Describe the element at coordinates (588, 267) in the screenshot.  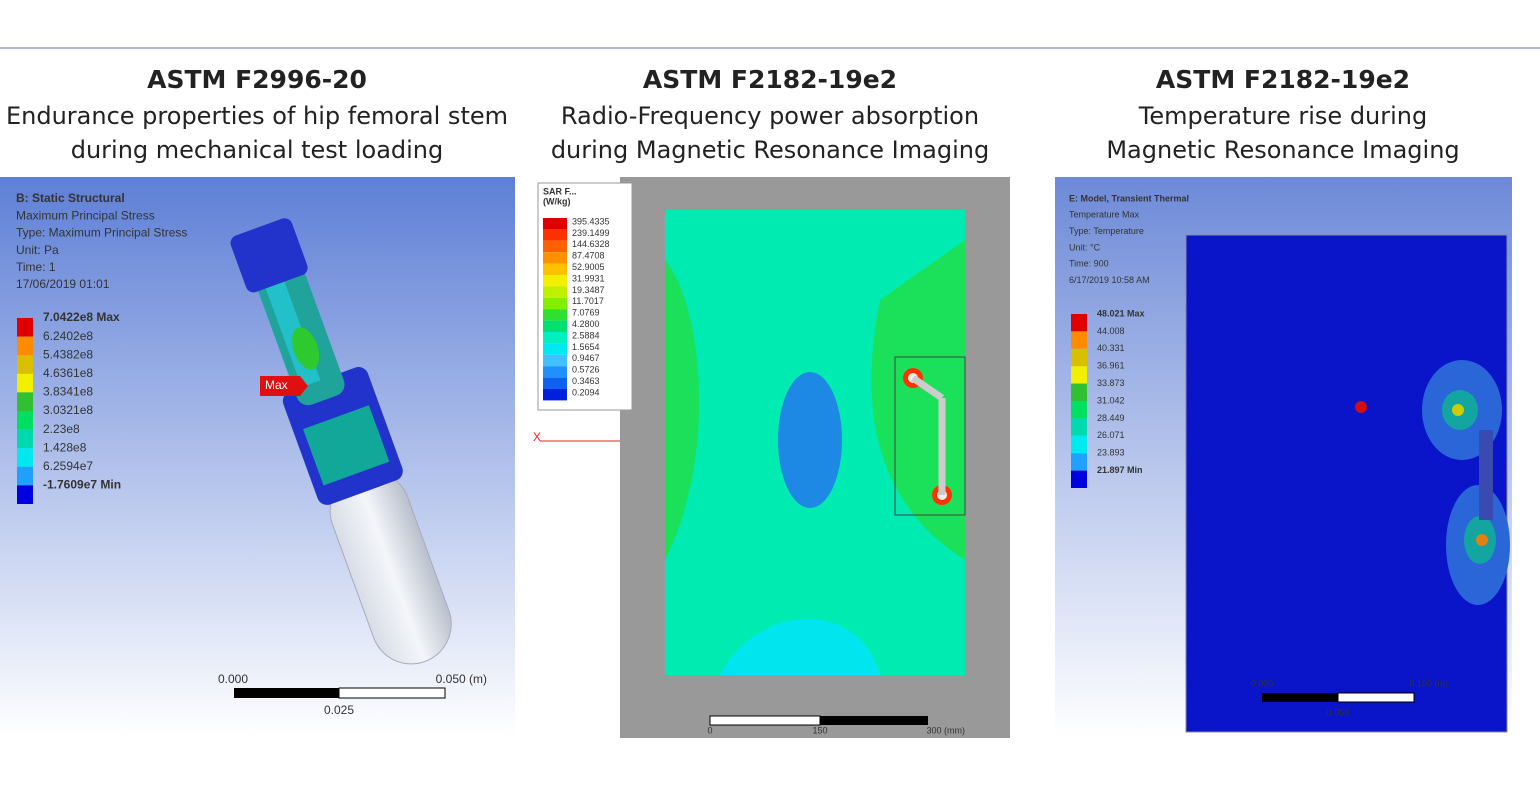
I see `legend-label: 52.9005` at that location.